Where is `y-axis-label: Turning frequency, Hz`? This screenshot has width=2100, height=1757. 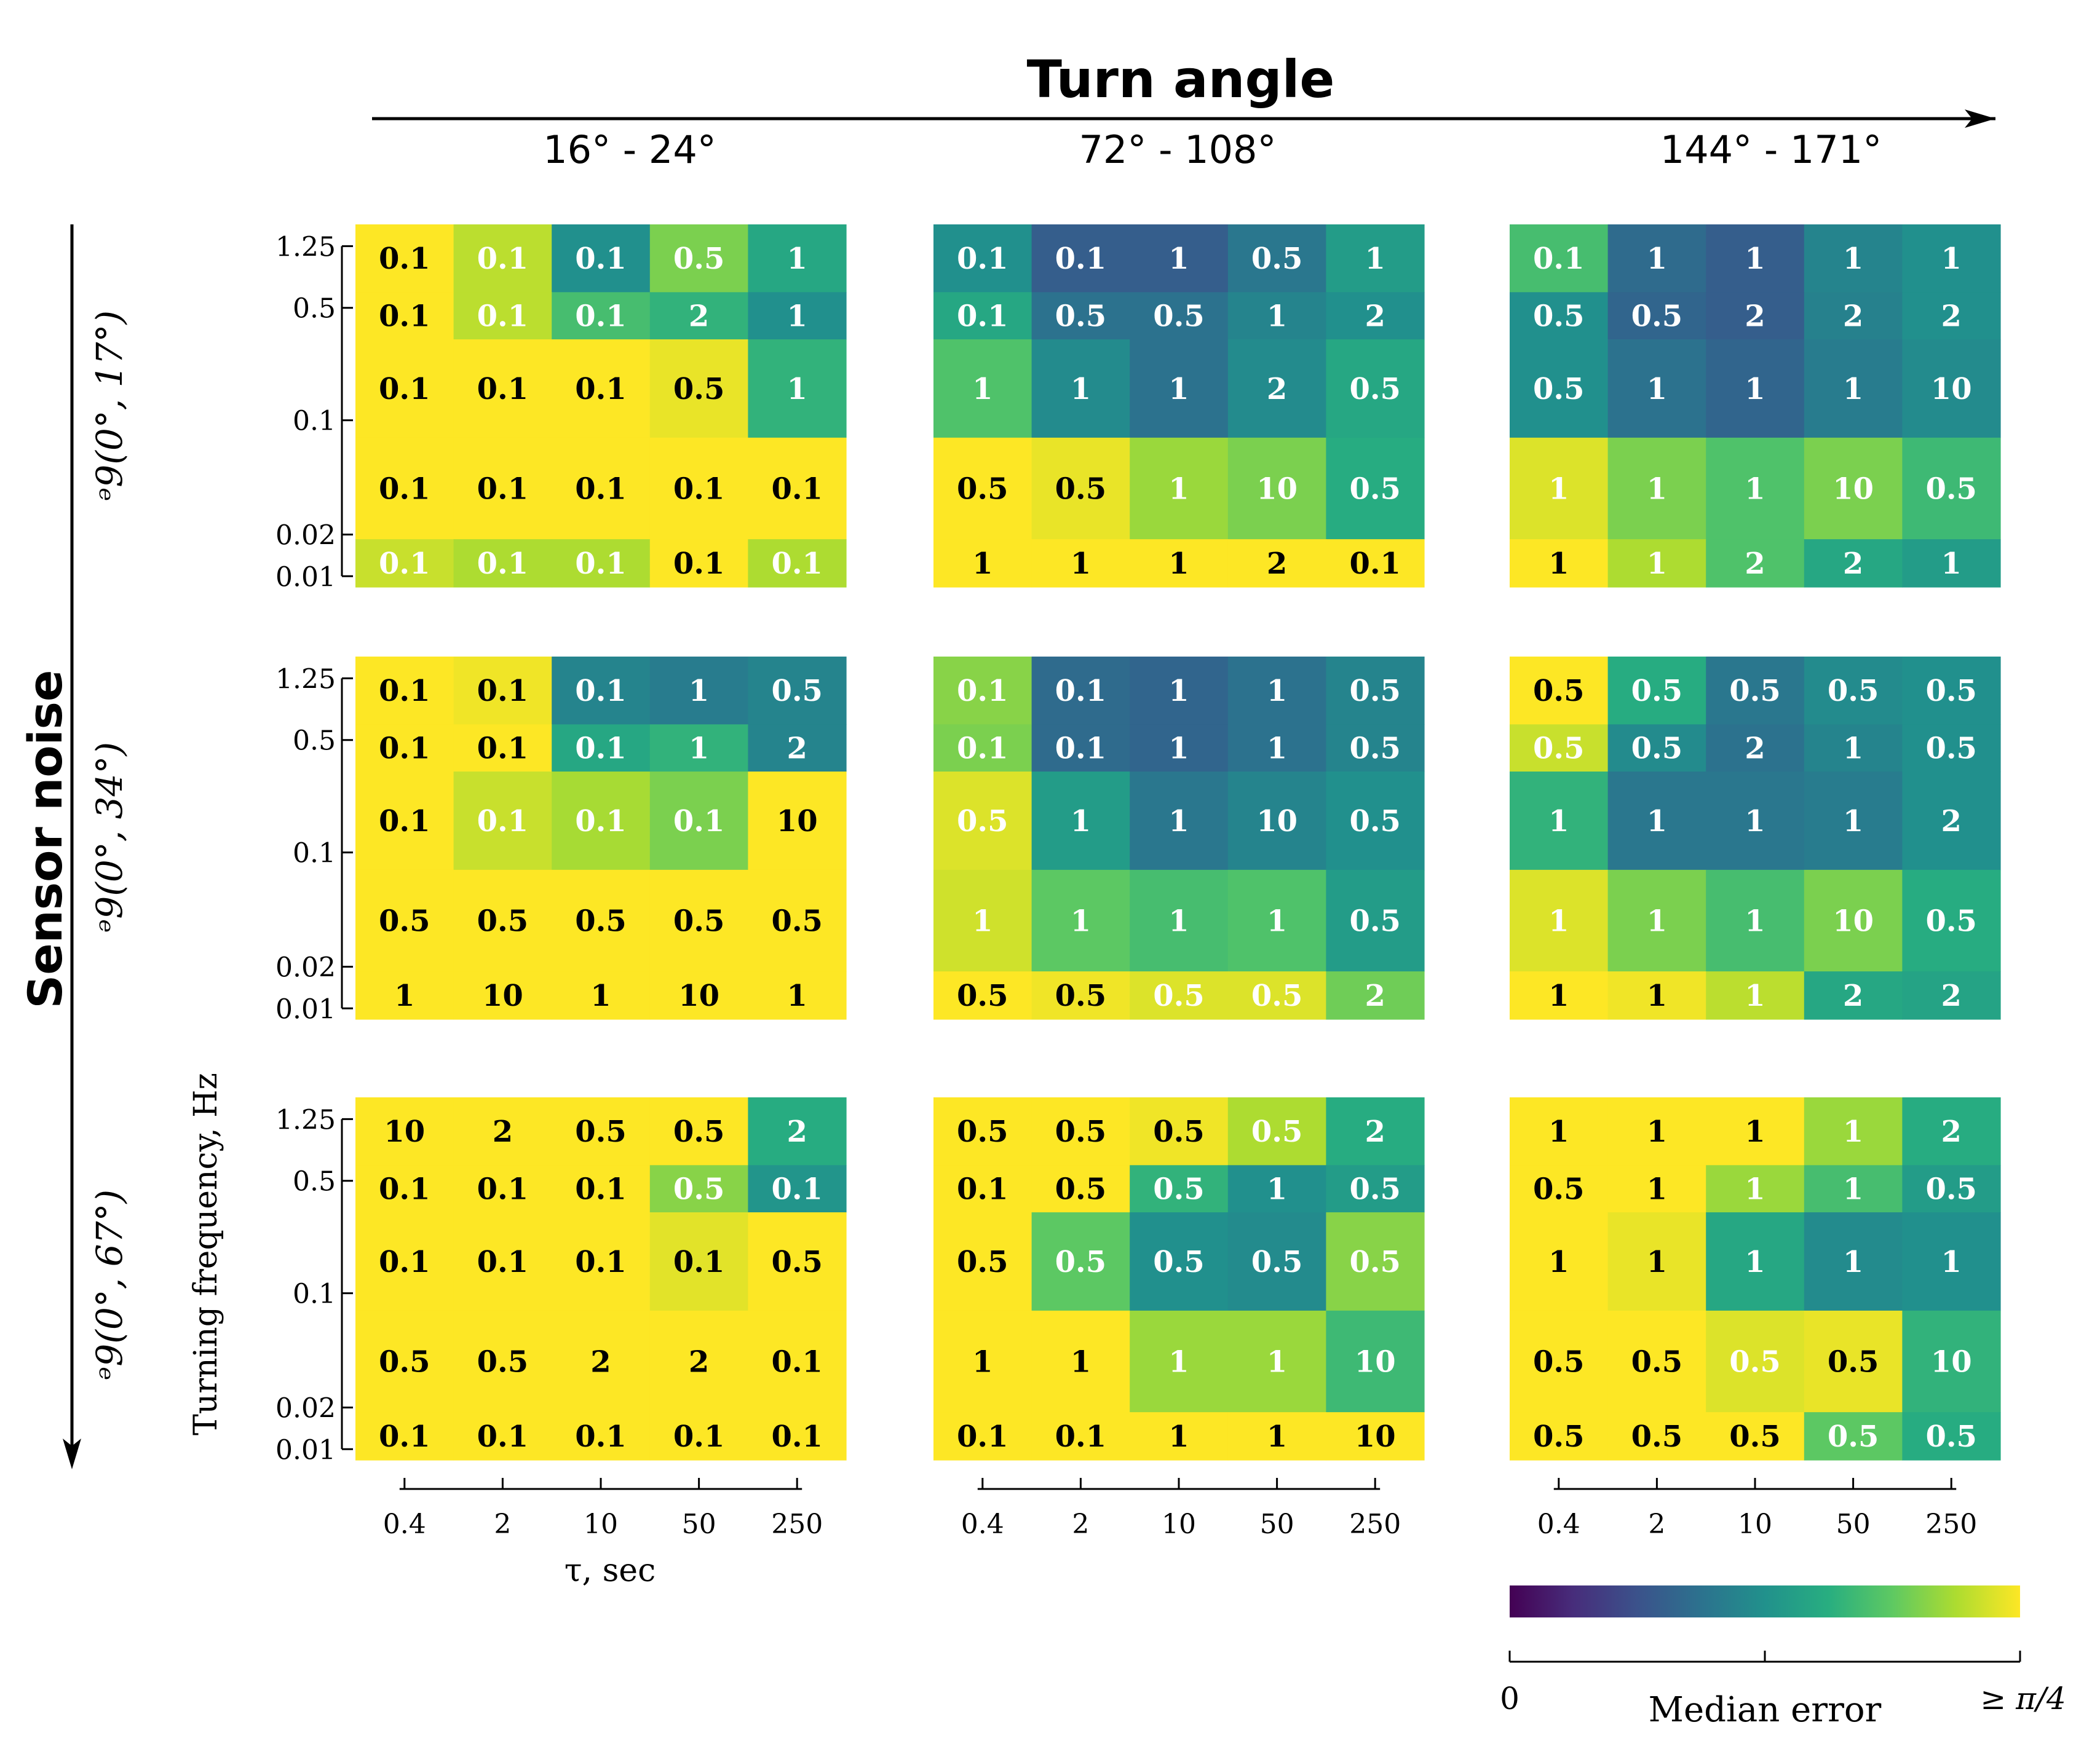 y-axis-label: Turning frequency, Hz is located at coordinates (206, 1254).